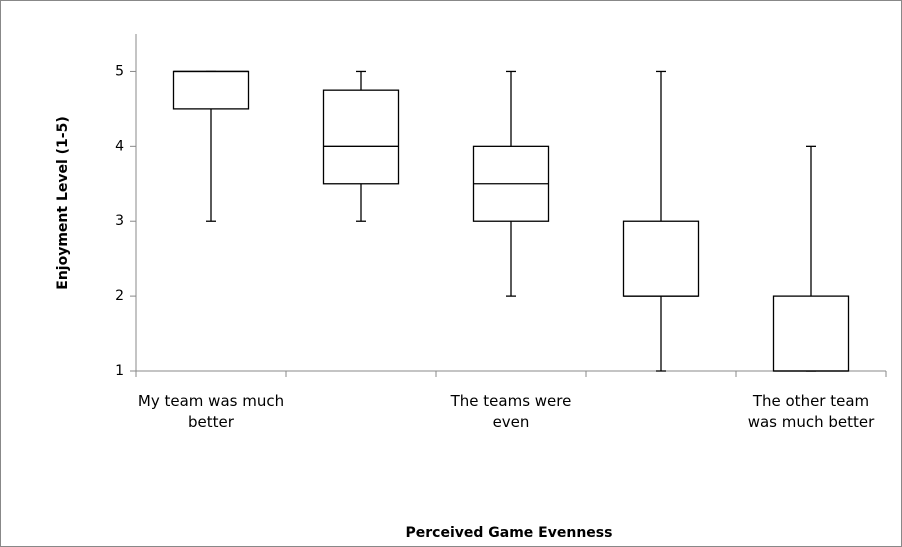 The image size is (902, 547). I want to click on y-tick-label: 3, so click(119, 221).